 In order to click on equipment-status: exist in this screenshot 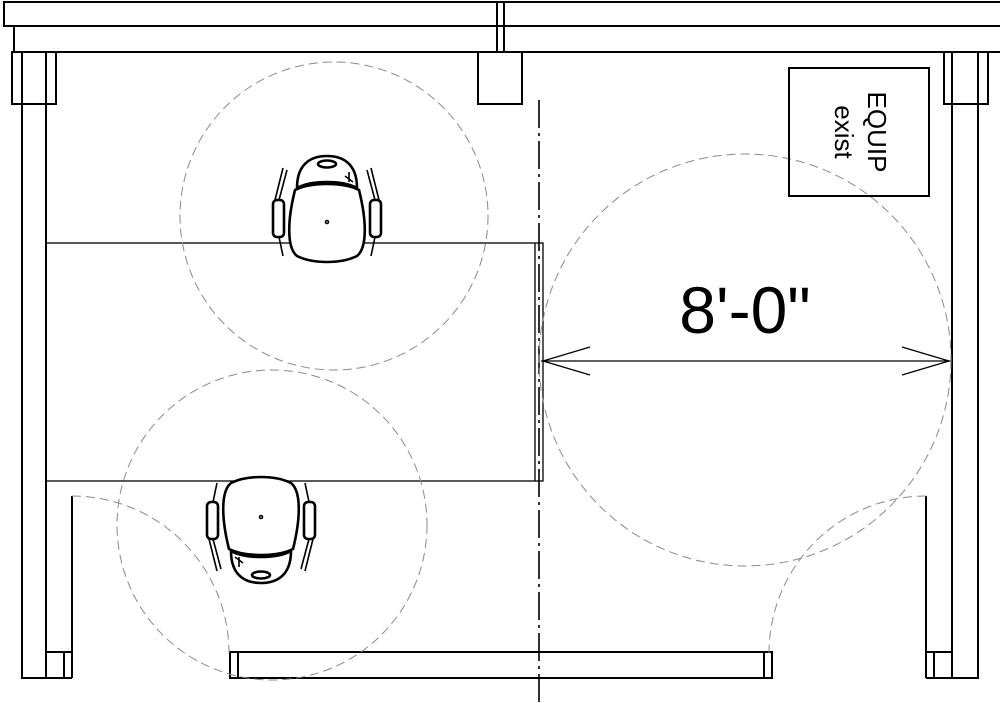, I will do `click(844, 132)`.